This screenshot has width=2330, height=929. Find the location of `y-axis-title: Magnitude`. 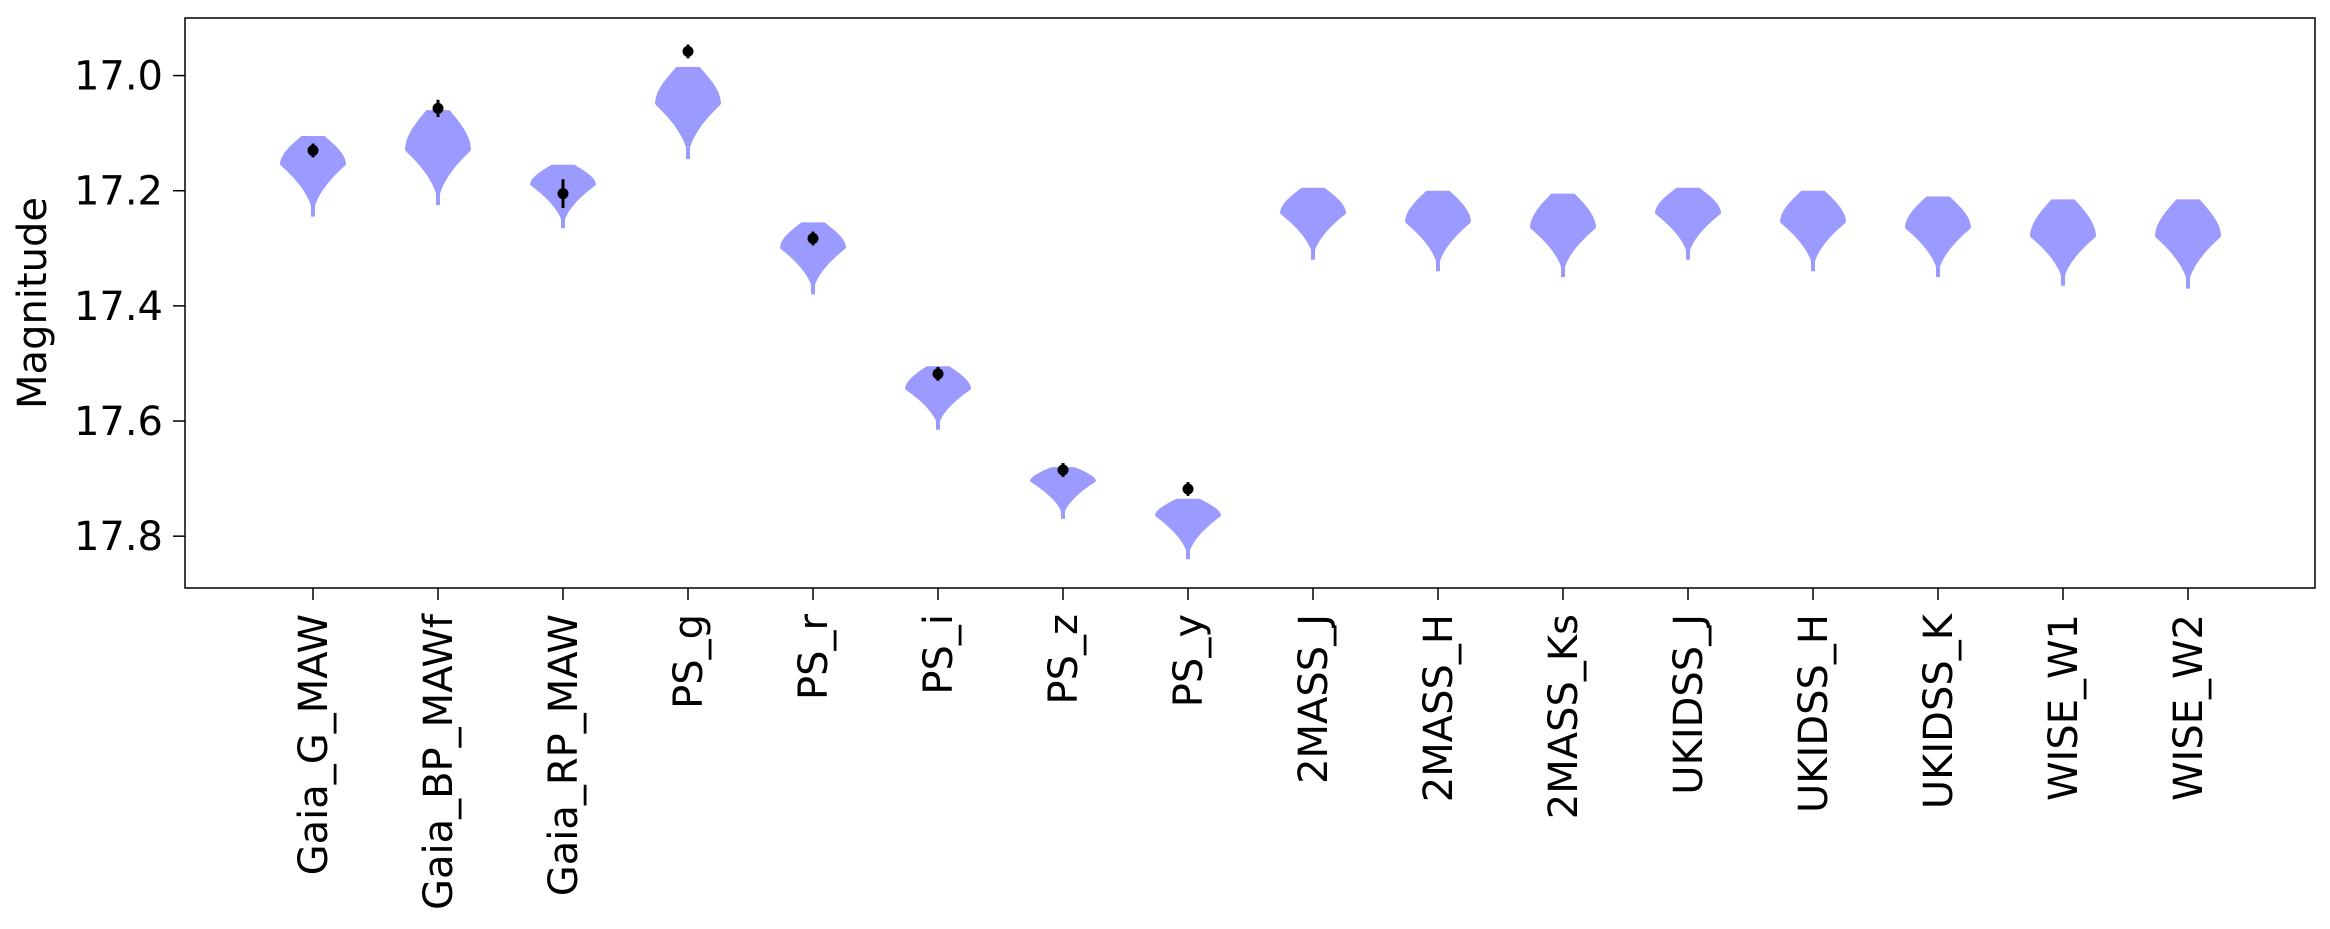

y-axis-title: Magnitude is located at coordinates (33, 303).